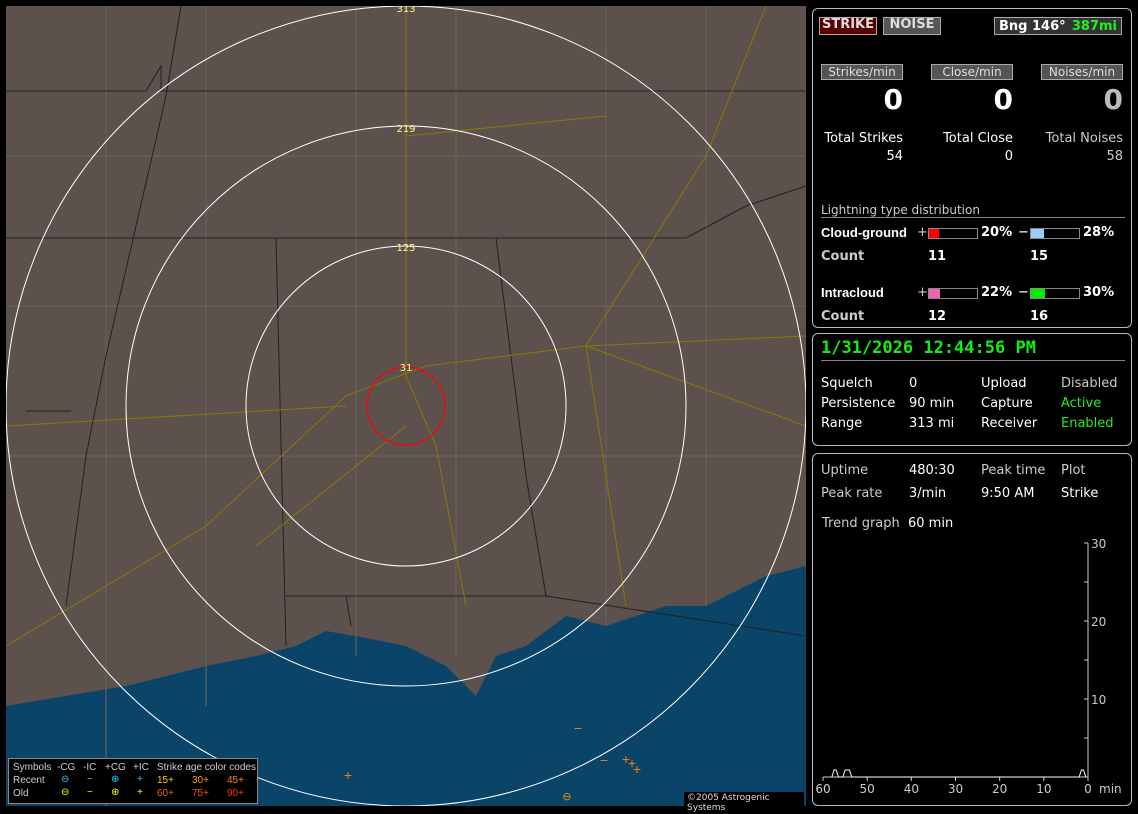  What do you see at coordinates (928, 493) in the screenshot?
I see `peak-rate-value: 3/min` at bounding box center [928, 493].